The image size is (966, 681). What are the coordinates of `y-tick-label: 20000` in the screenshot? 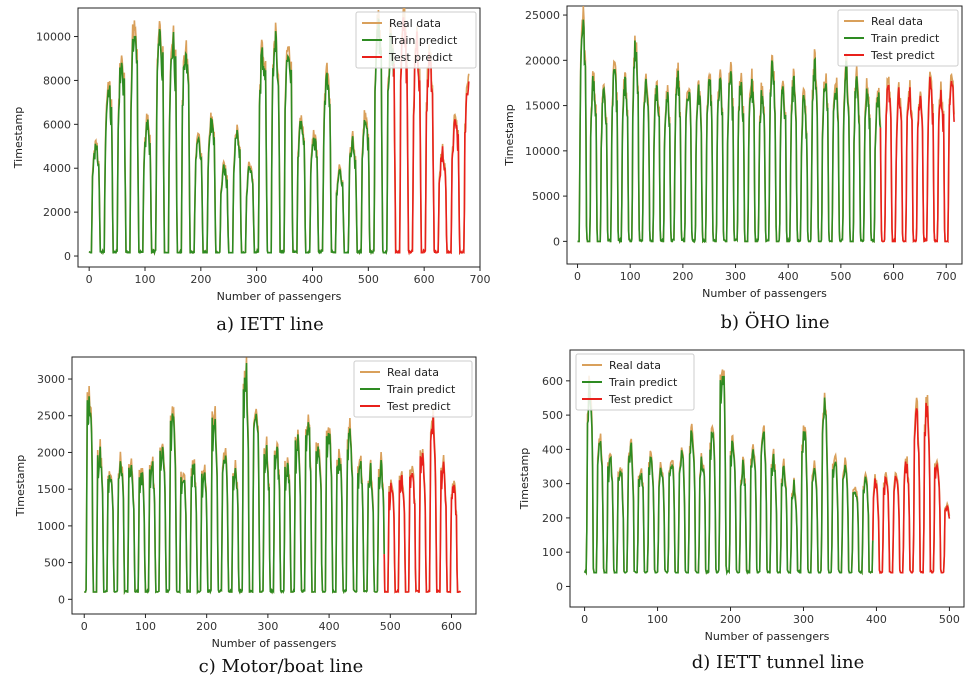 It's located at (542, 60).